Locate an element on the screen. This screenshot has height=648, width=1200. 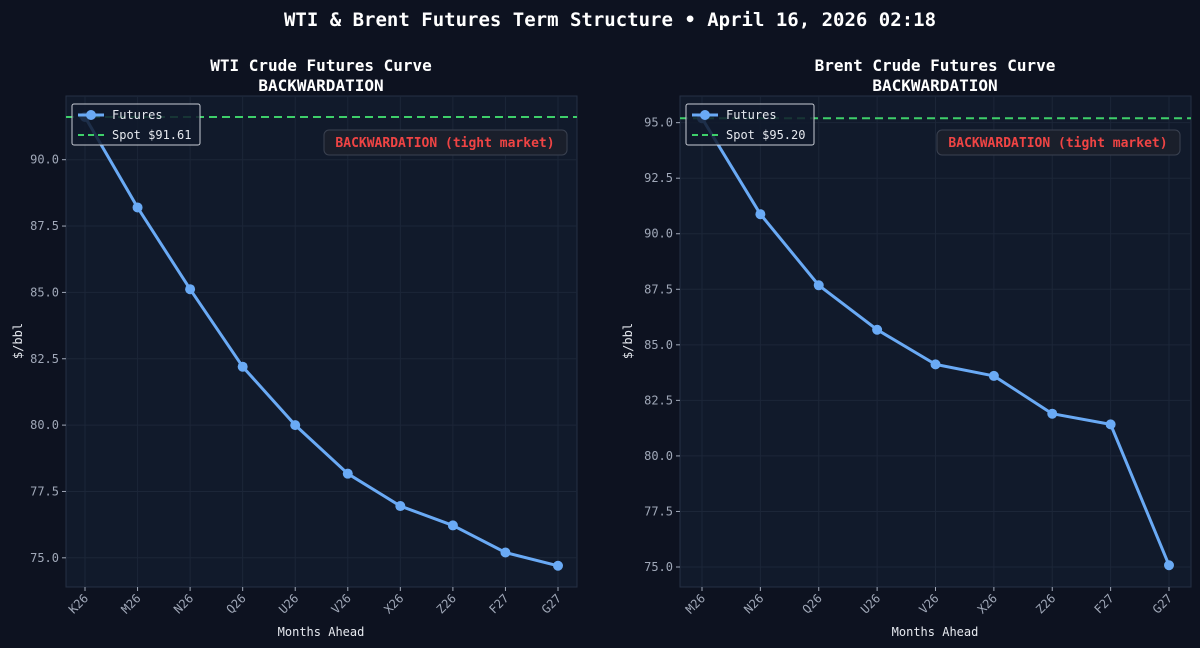
brent-point-g27 is located at coordinates (1169, 565).